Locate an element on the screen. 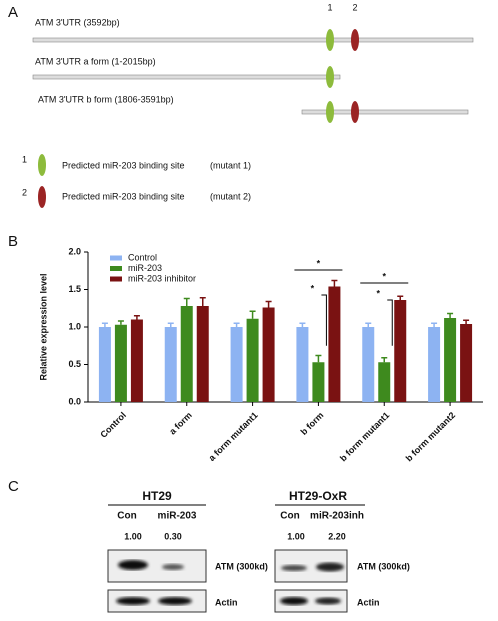 This screenshot has height=621, width=498. quant-label: 0.30 is located at coordinates (173, 536).